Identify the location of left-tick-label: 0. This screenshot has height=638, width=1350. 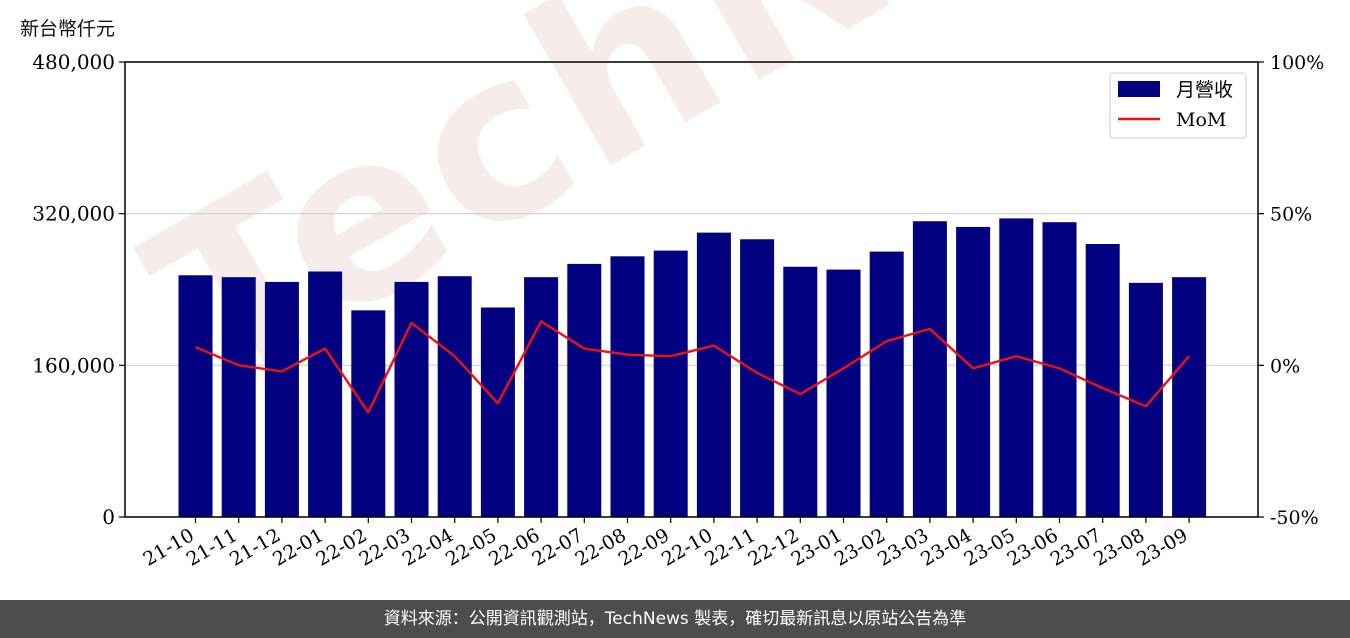
(108, 517).